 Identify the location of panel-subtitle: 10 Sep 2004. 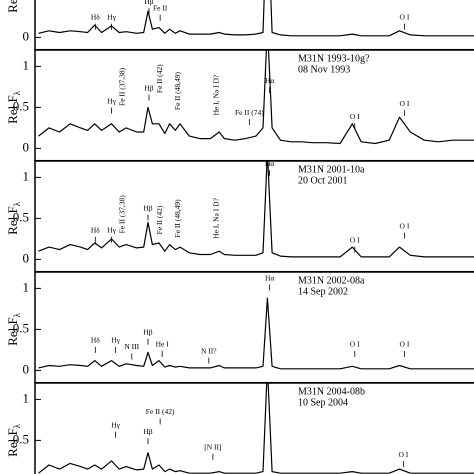
(323, 402).